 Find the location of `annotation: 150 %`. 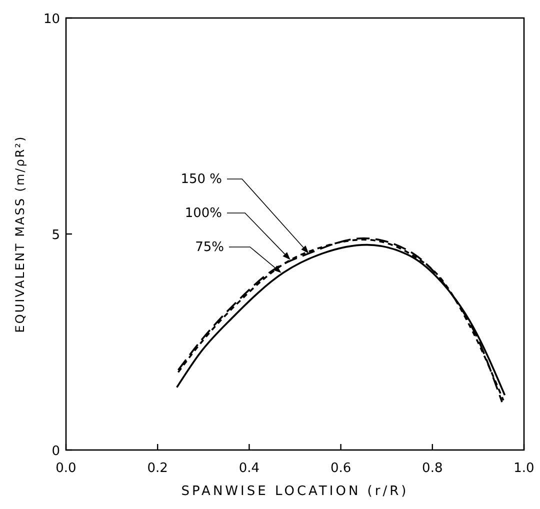

annotation: 150 % is located at coordinates (201, 179).